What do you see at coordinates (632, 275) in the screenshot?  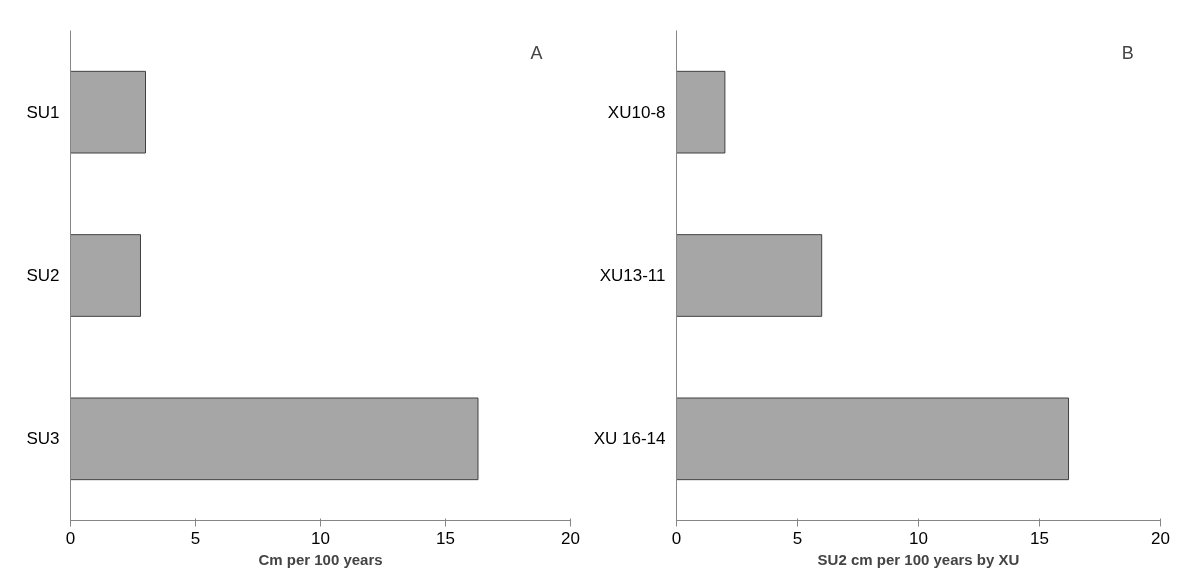 I see `y-tick-label: XU13-11` at bounding box center [632, 275].